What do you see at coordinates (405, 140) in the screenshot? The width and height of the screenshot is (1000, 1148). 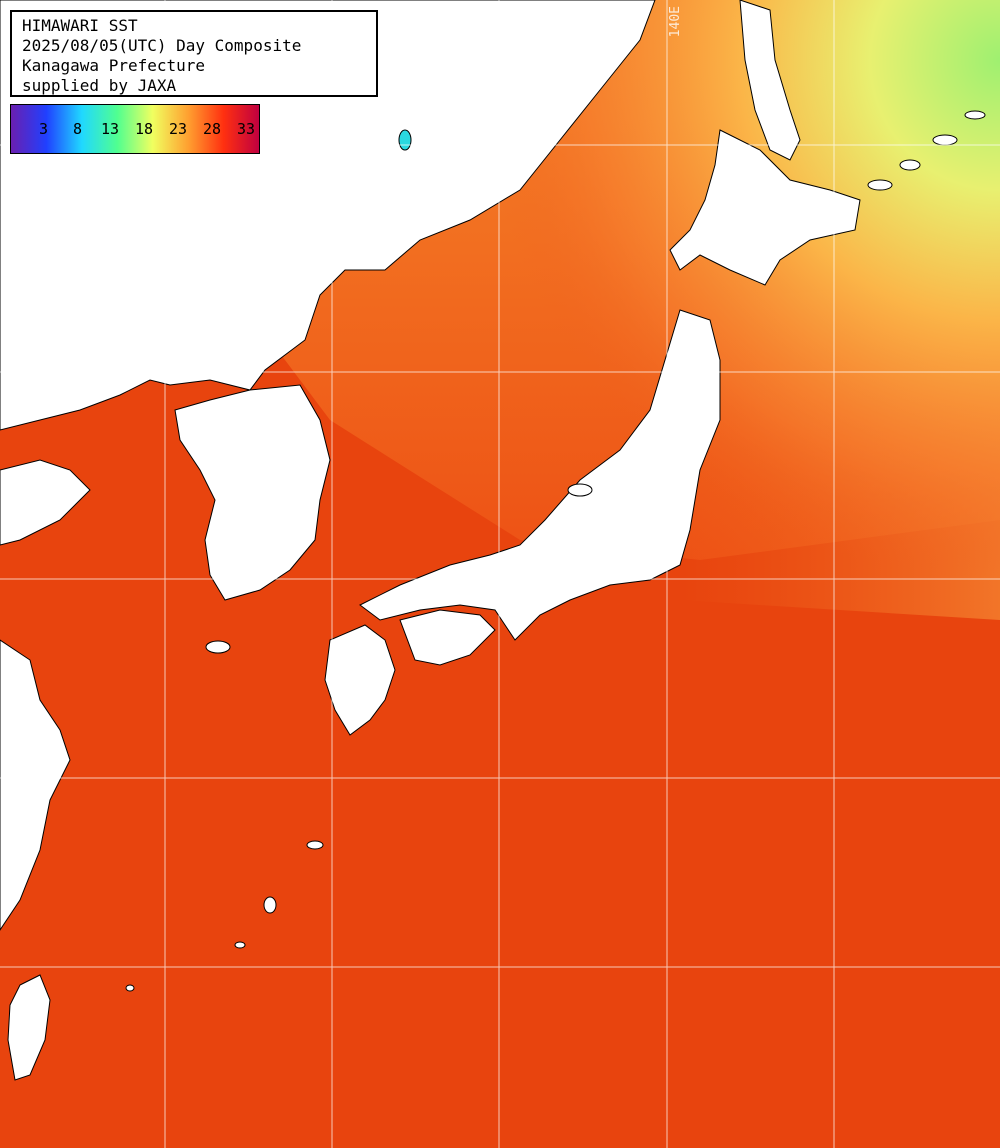 I see `oki-island` at bounding box center [405, 140].